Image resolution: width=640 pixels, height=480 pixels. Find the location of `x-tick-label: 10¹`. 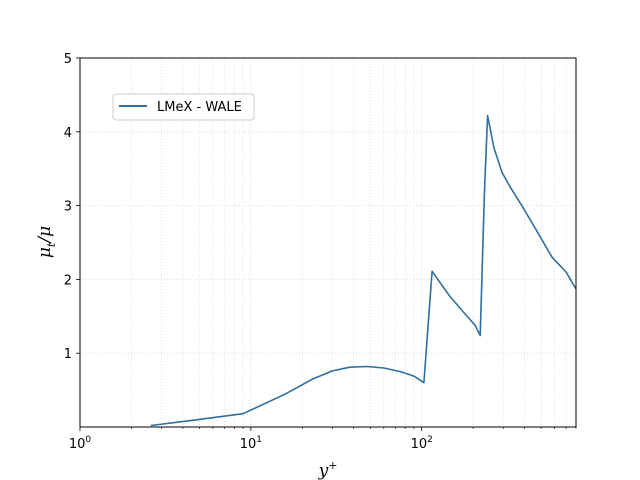

x-tick-label: 10¹ is located at coordinates (251, 443).